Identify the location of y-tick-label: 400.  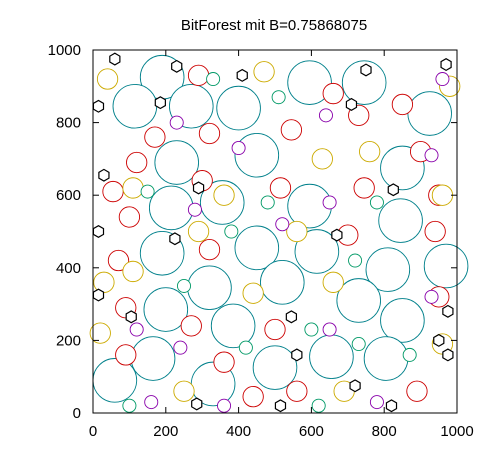
(68, 268).